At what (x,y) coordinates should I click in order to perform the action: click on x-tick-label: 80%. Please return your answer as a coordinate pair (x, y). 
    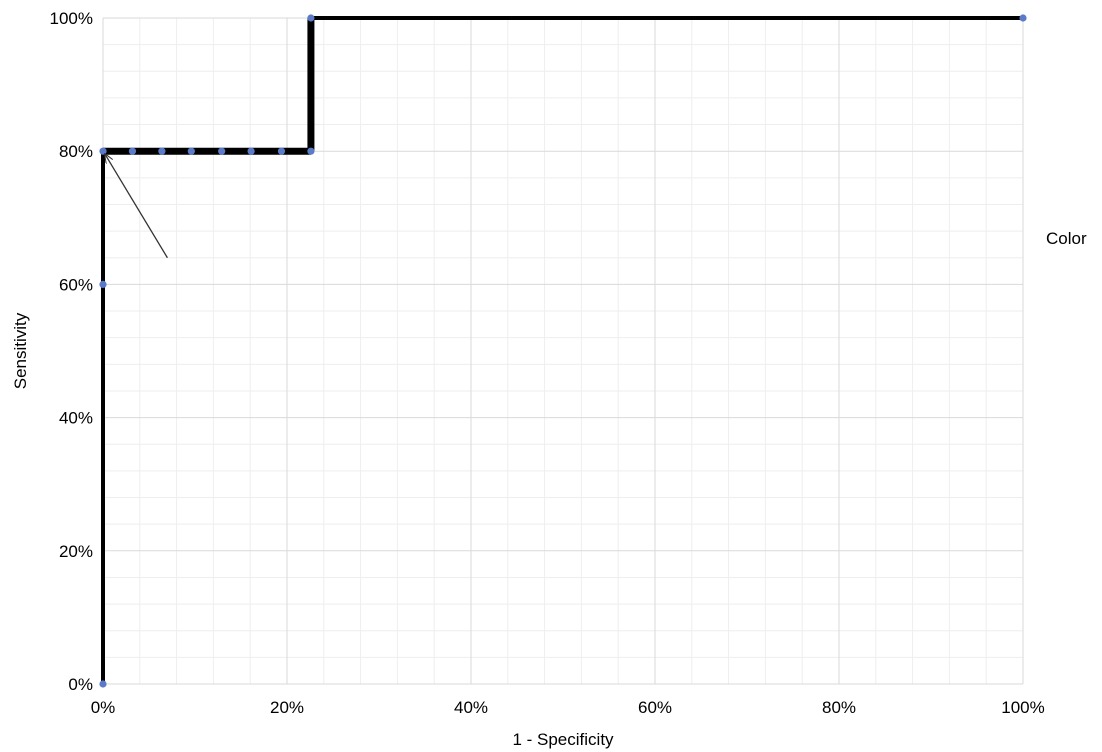
    Looking at the image, I should click on (839, 707).